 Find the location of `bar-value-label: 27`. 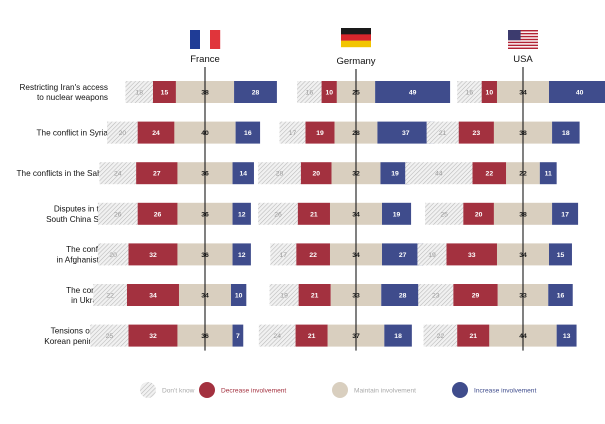

bar-value-label: 27 is located at coordinates (157, 174).